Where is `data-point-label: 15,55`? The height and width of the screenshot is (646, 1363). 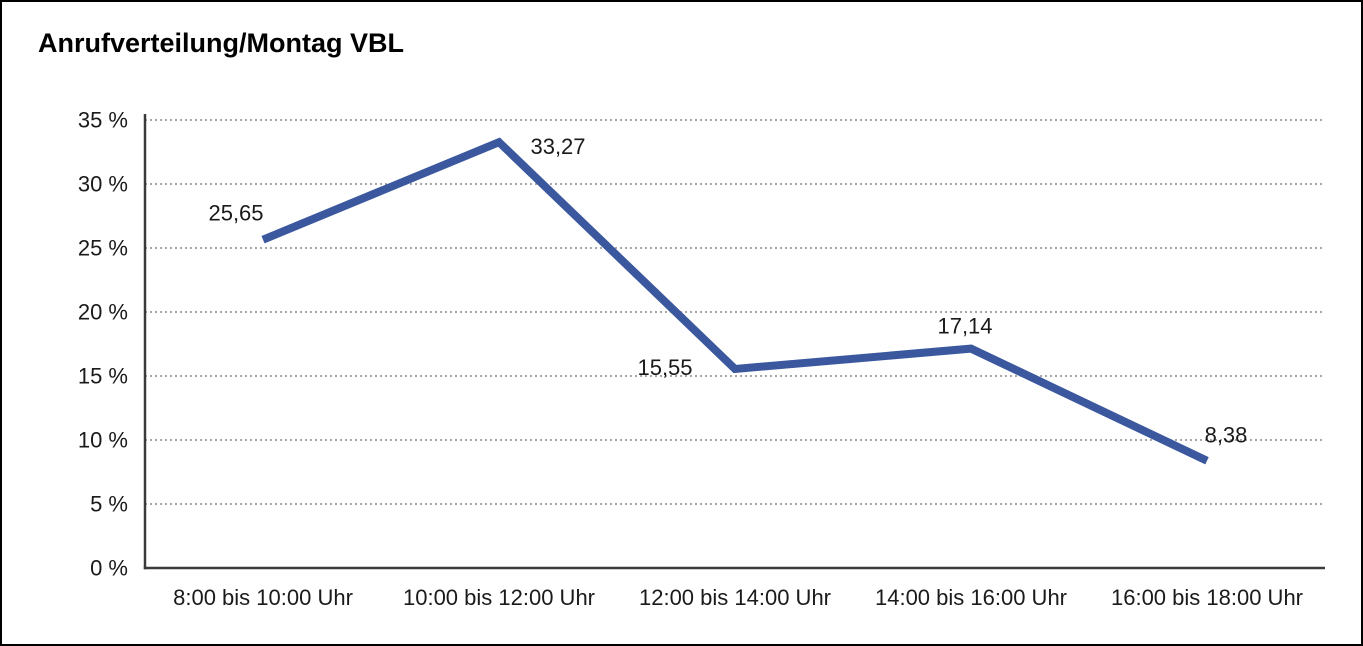 data-point-label: 15,55 is located at coordinates (664, 367).